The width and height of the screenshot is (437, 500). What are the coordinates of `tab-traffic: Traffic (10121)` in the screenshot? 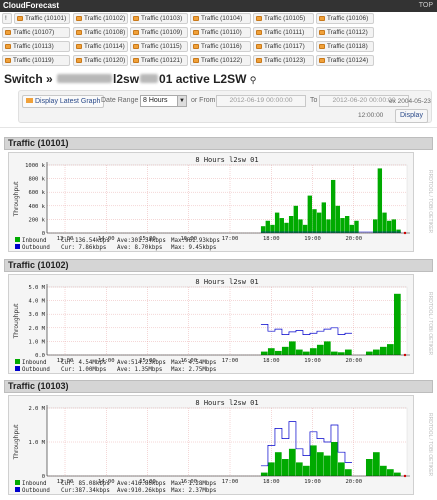 It's located at (159, 60).